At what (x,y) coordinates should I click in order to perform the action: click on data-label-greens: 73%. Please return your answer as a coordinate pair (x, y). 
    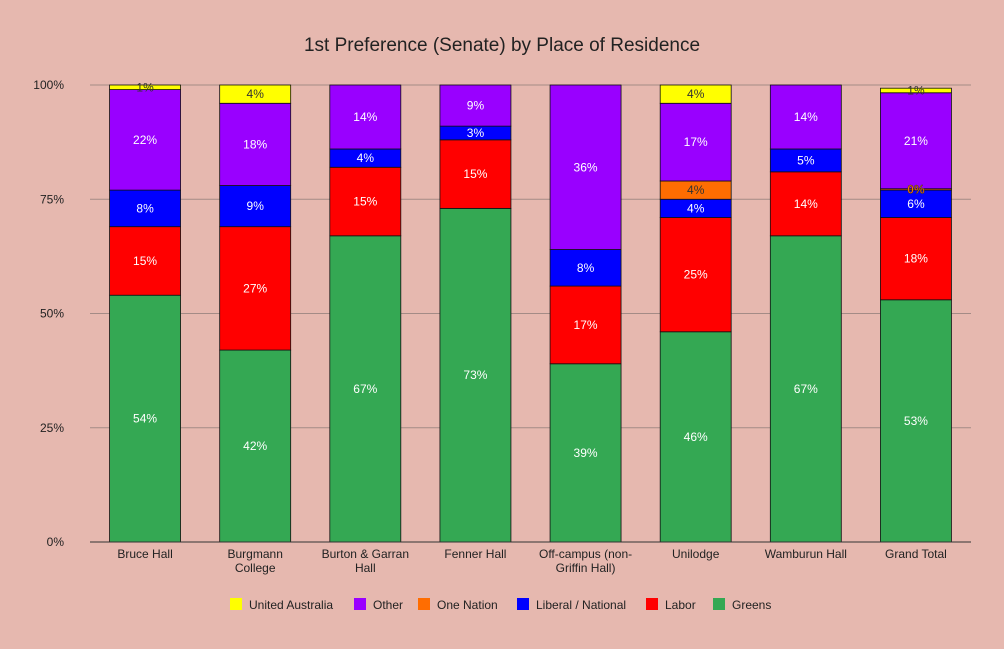
    Looking at the image, I should click on (475, 375).